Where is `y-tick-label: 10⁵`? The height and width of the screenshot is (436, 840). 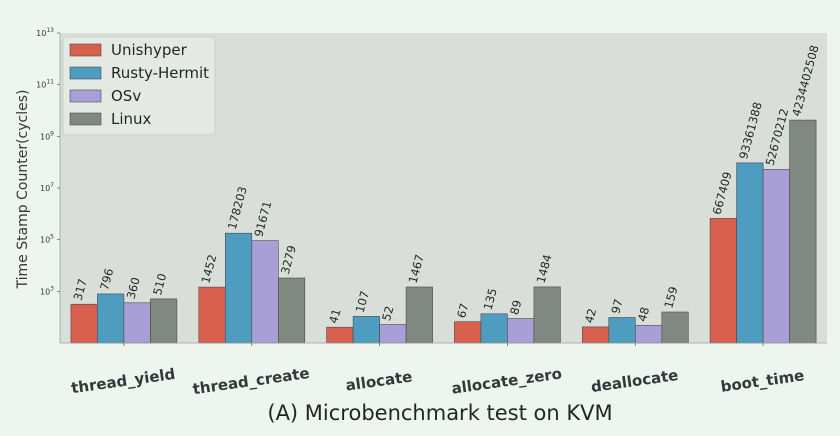 y-tick-label: 10⁵ is located at coordinates (47, 239).